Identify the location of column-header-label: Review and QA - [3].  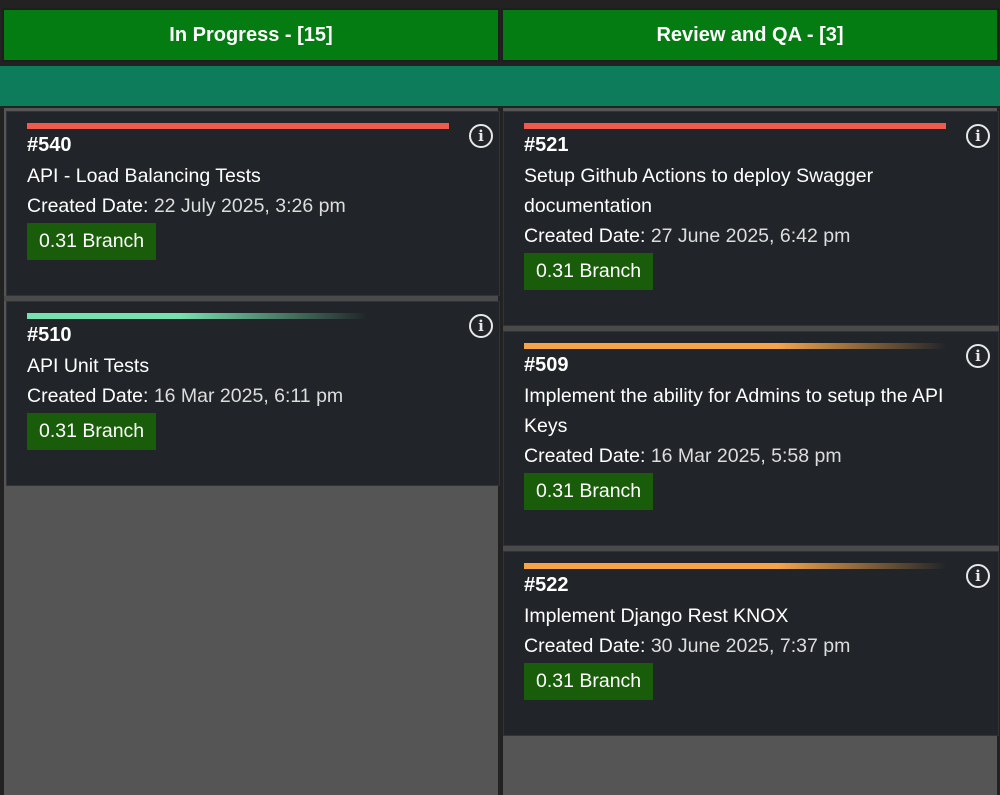
(750, 34).